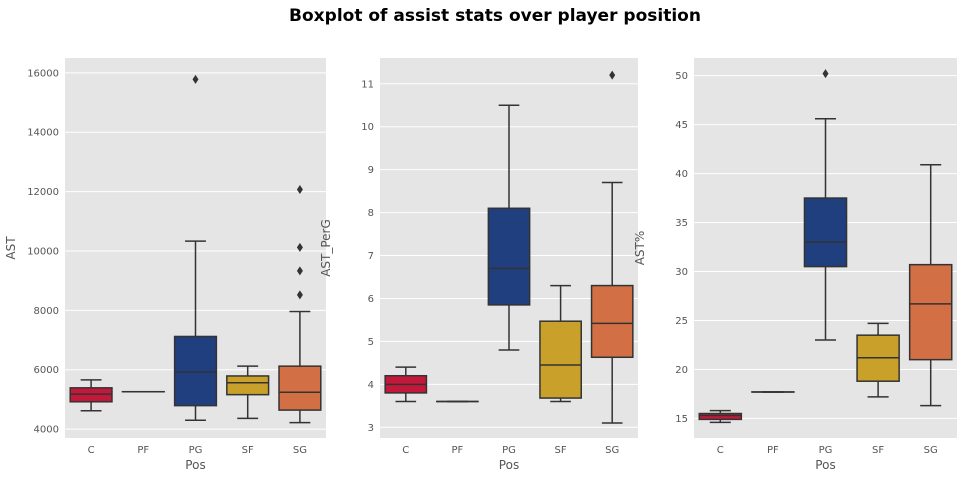 This screenshot has height=479, width=963. What do you see at coordinates (46, 311) in the screenshot?
I see `y-tick-label: 8000` at bounding box center [46, 311].